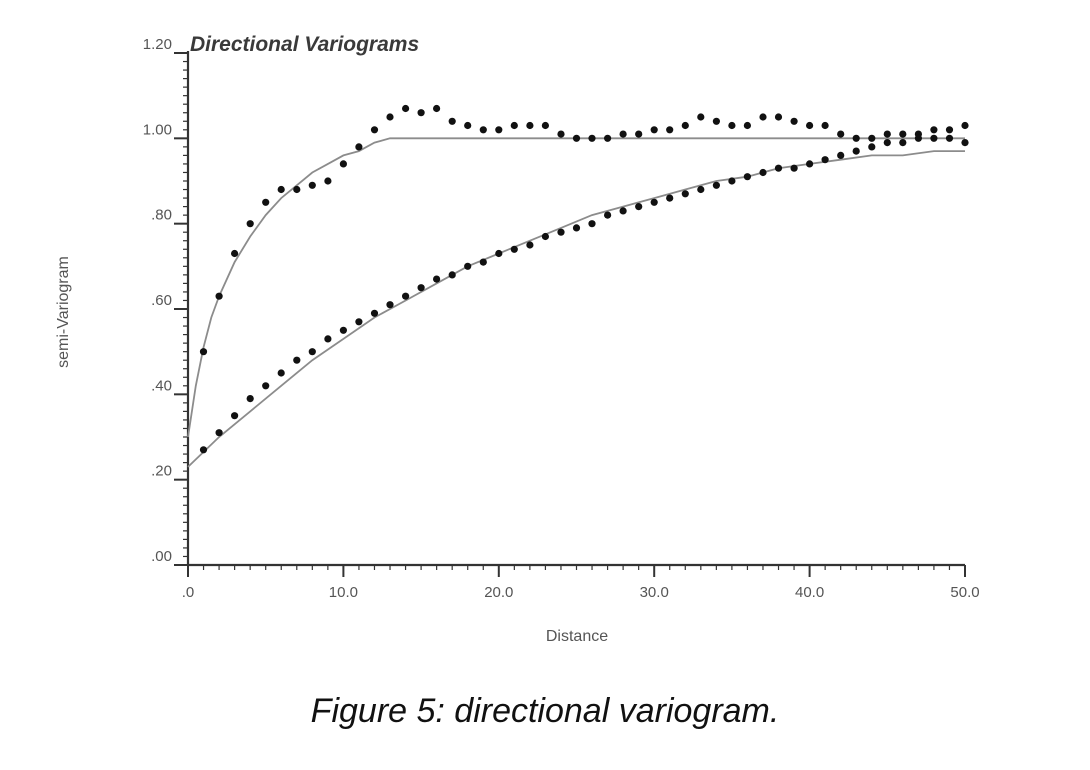  What do you see at coordinates (304, 44) in the screenshot?
I see `chart-title: Directional Variograms` at bounding box center [304, 44].